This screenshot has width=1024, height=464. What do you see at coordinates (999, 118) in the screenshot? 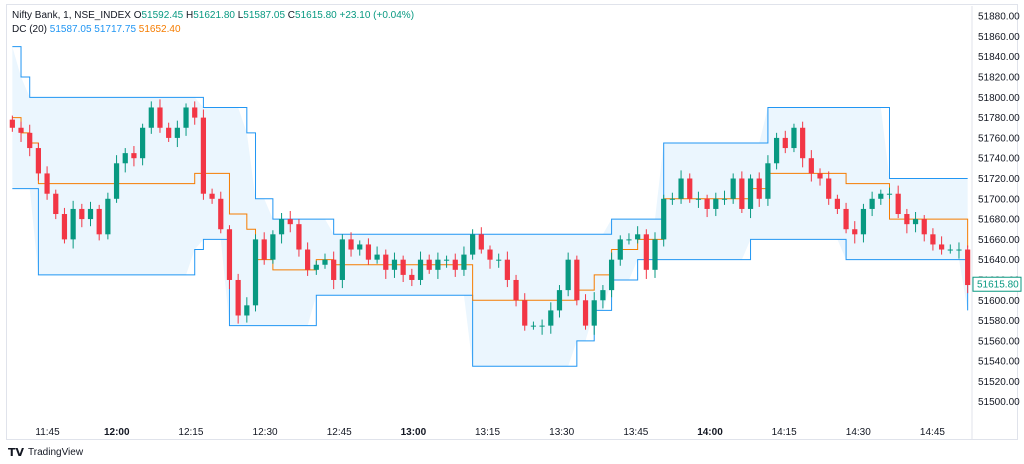
I see `y-tick-label: 51780.00` at bounding box center [999, 118].